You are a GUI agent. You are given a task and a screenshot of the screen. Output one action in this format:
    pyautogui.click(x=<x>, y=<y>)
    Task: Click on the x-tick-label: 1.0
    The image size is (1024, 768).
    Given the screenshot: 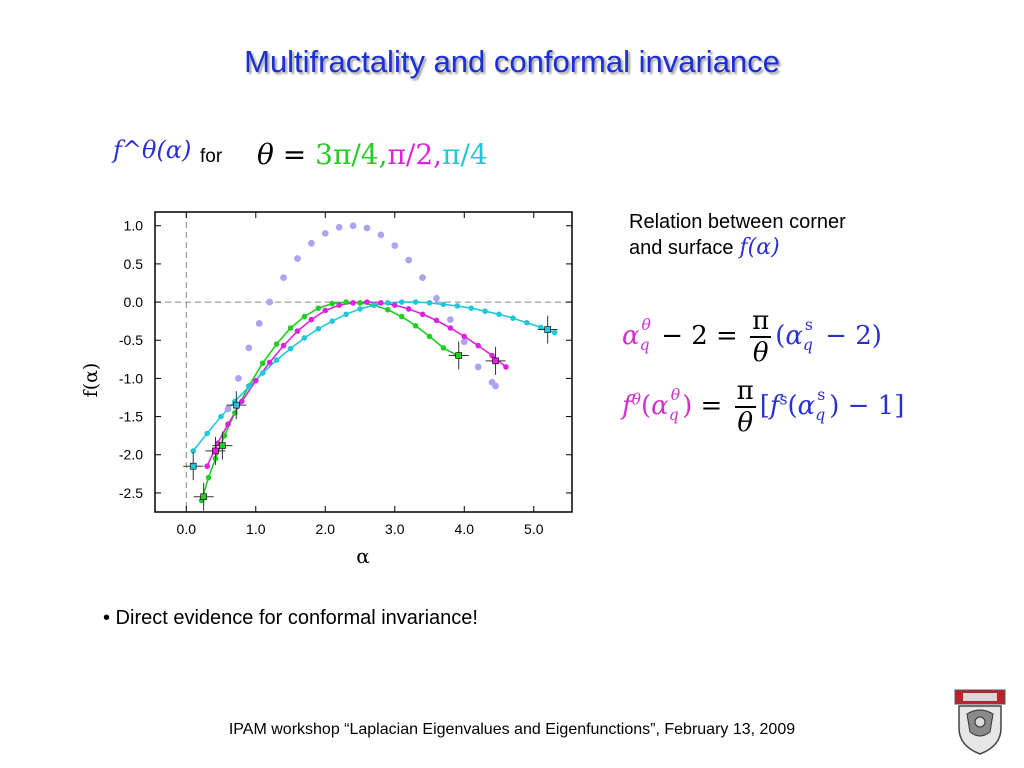 What is the action you would take?
    pyautogui.click(x=256, y=529)
    